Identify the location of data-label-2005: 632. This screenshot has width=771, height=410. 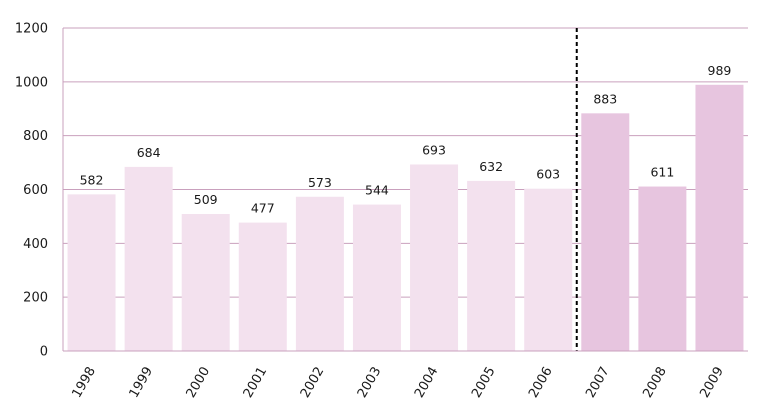
(491, 166).